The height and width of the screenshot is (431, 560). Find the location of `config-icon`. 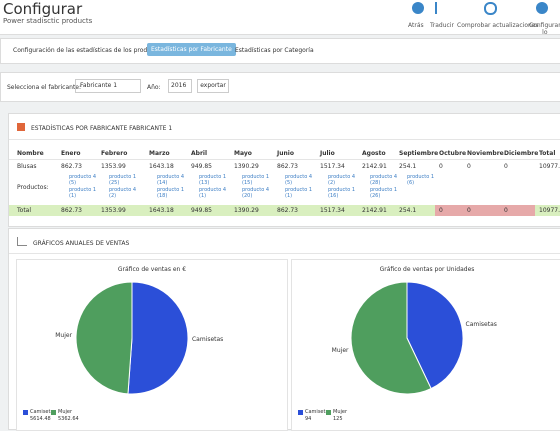

config-icon is located at coordinates (542, 8).